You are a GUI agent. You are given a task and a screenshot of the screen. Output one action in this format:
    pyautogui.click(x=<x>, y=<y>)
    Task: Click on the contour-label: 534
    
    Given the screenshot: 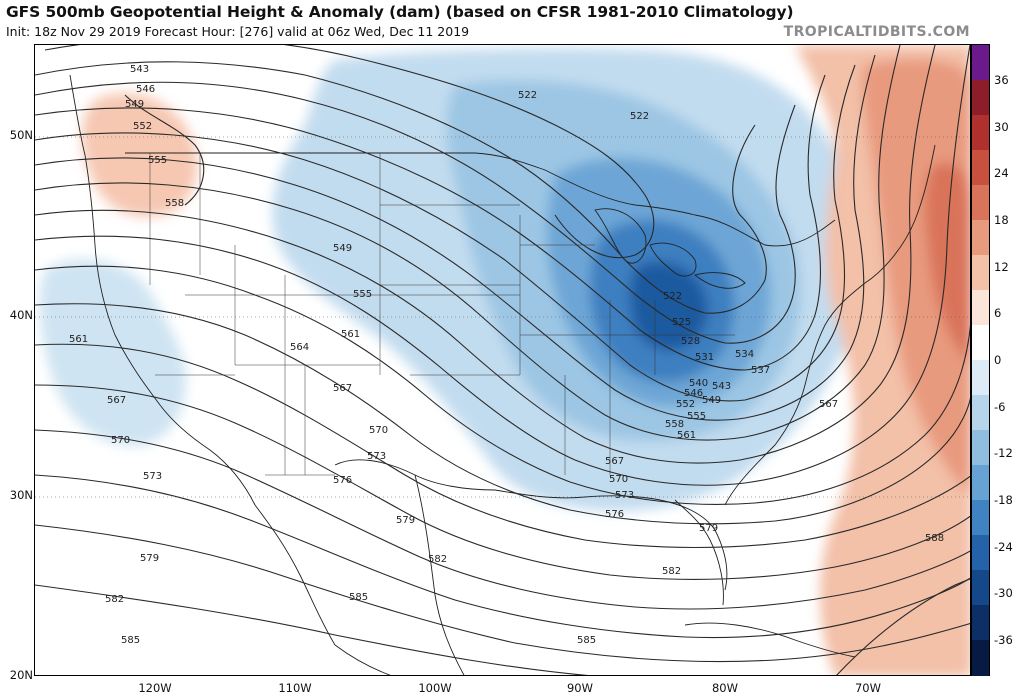 What is the action you would take?
    pyautogui.click(x=744, y=354)
    